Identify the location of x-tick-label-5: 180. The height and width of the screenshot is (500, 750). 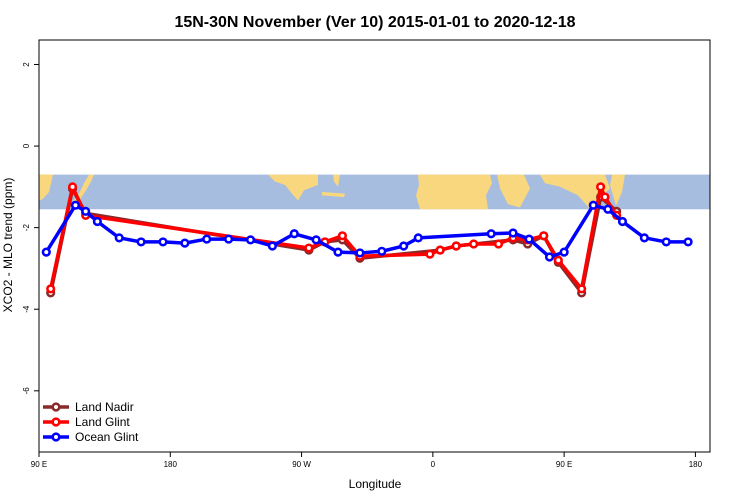
(696, 464).